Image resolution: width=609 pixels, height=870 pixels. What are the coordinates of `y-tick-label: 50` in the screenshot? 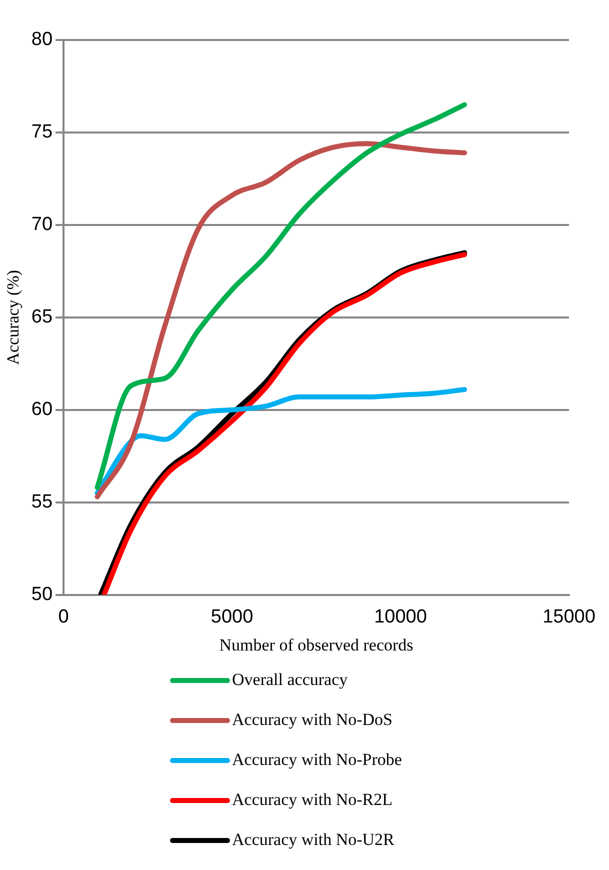 It's located at (42, 595).